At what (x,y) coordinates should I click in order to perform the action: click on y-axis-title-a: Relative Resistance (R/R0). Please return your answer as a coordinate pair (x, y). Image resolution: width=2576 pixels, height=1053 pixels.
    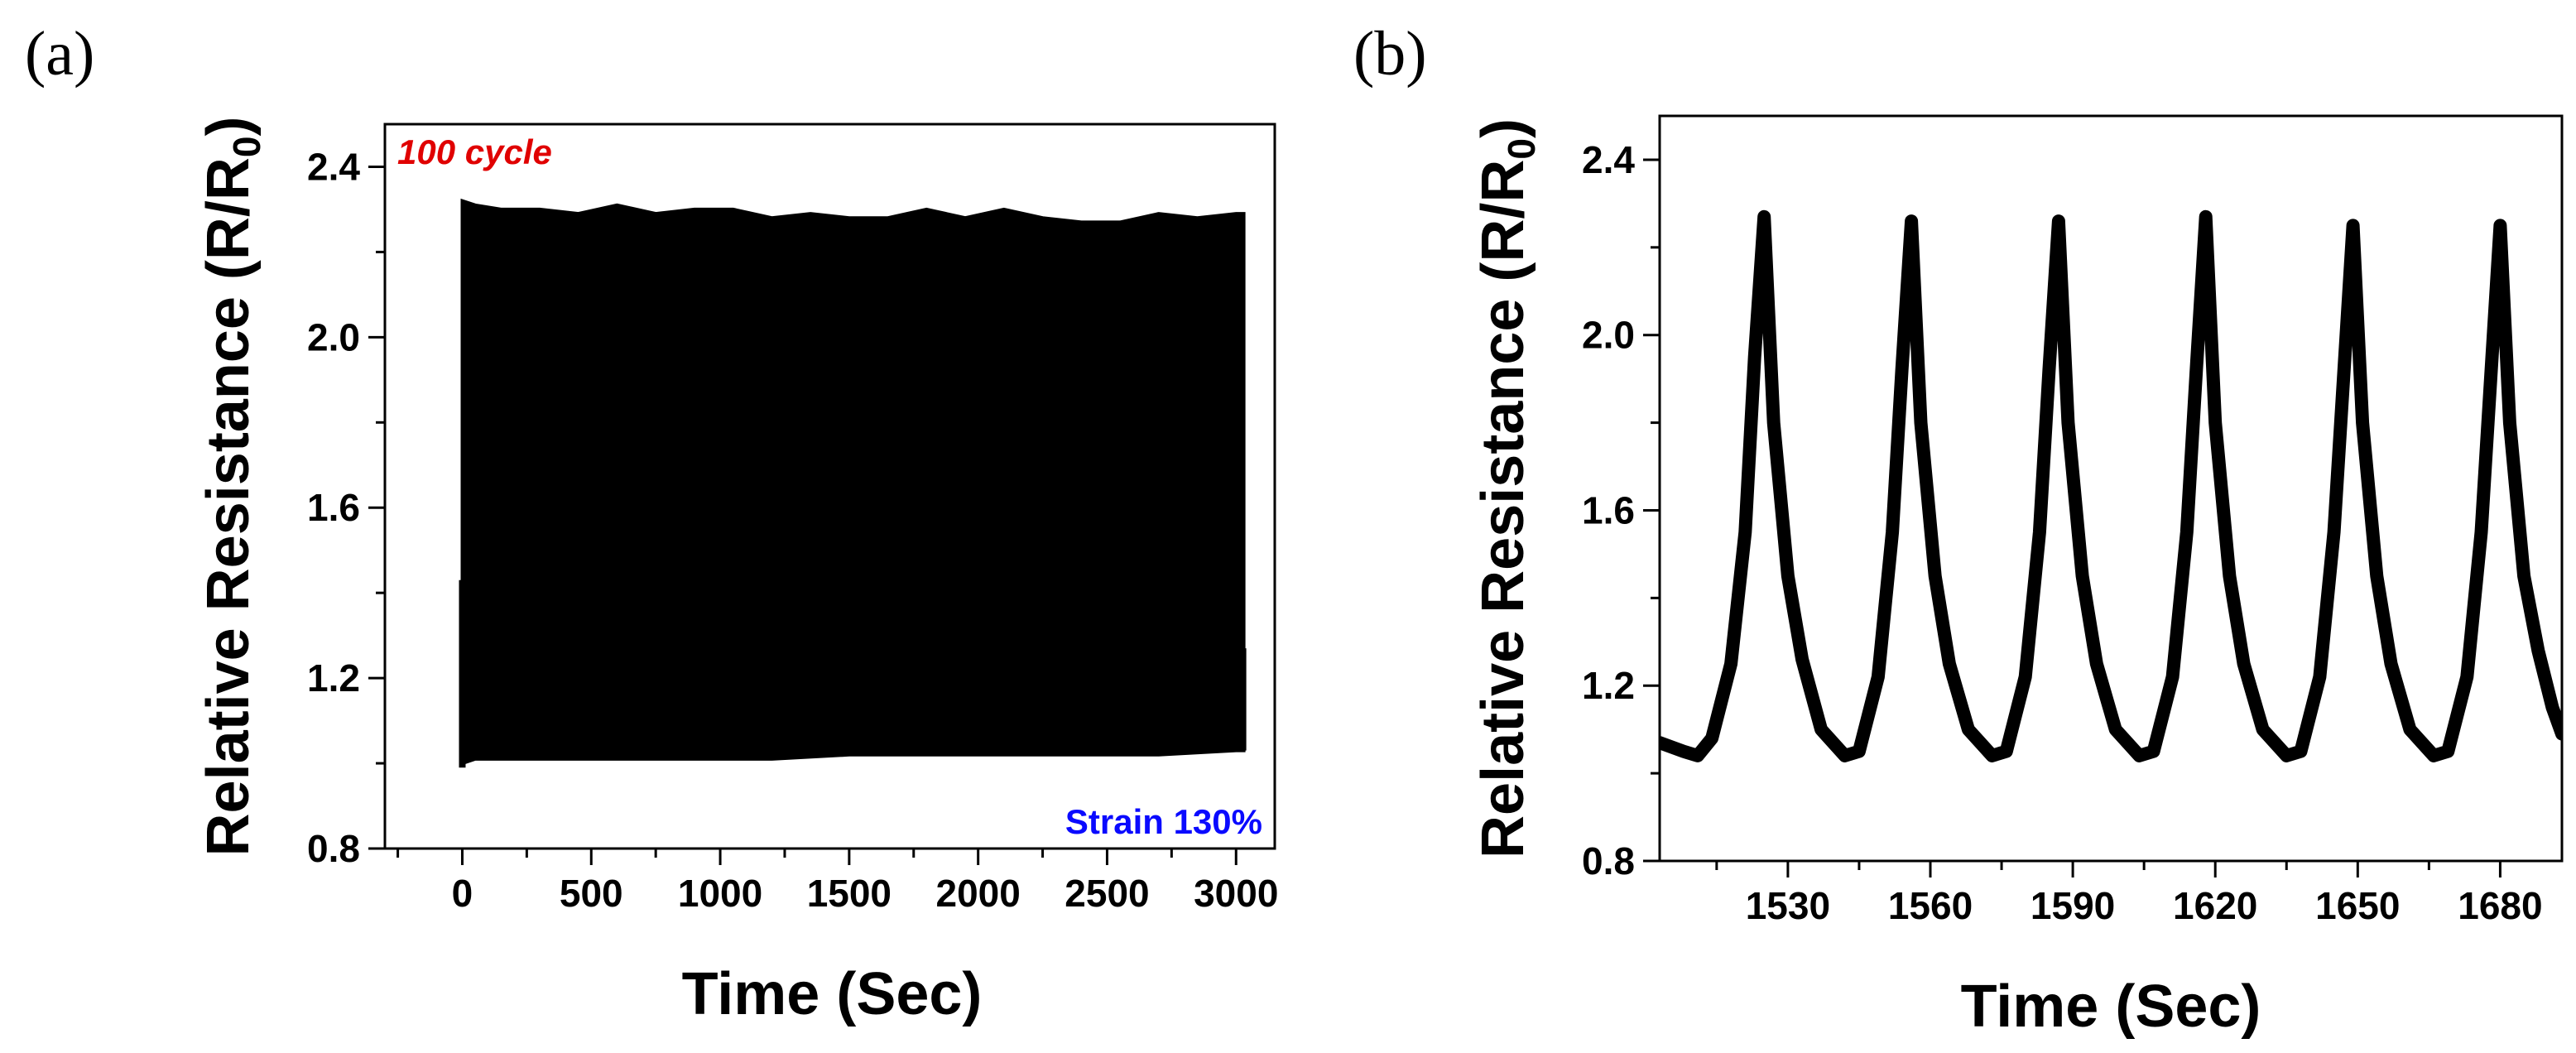
    Looking at the image, I should click on (231, 487).